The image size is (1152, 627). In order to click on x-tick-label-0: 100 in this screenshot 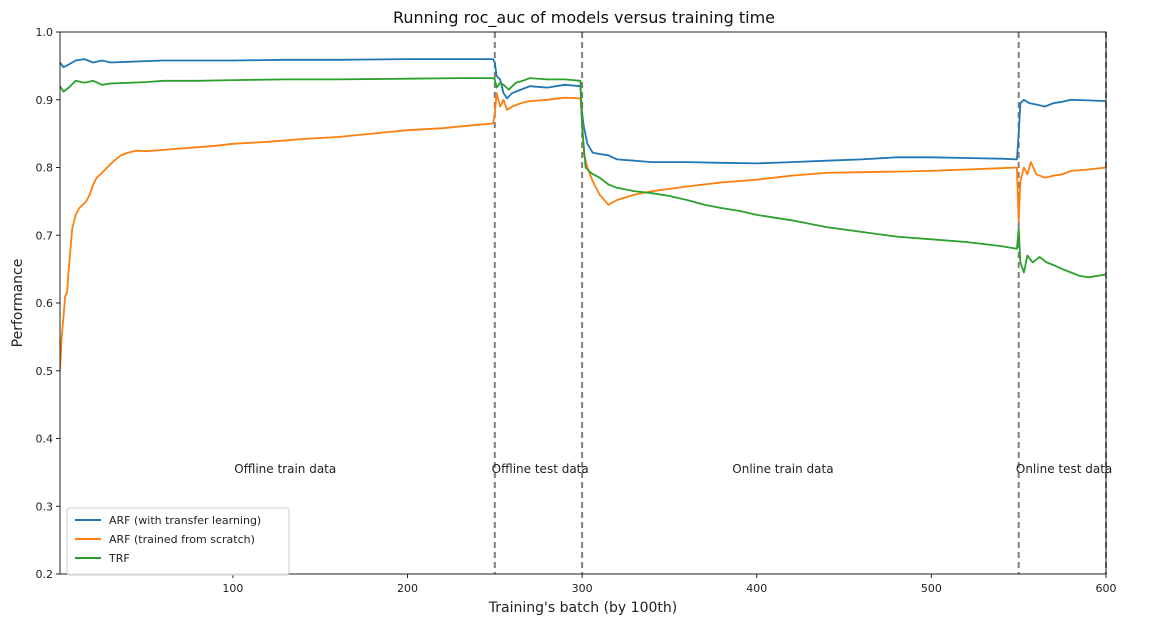, I will do `click(232, 588)`.